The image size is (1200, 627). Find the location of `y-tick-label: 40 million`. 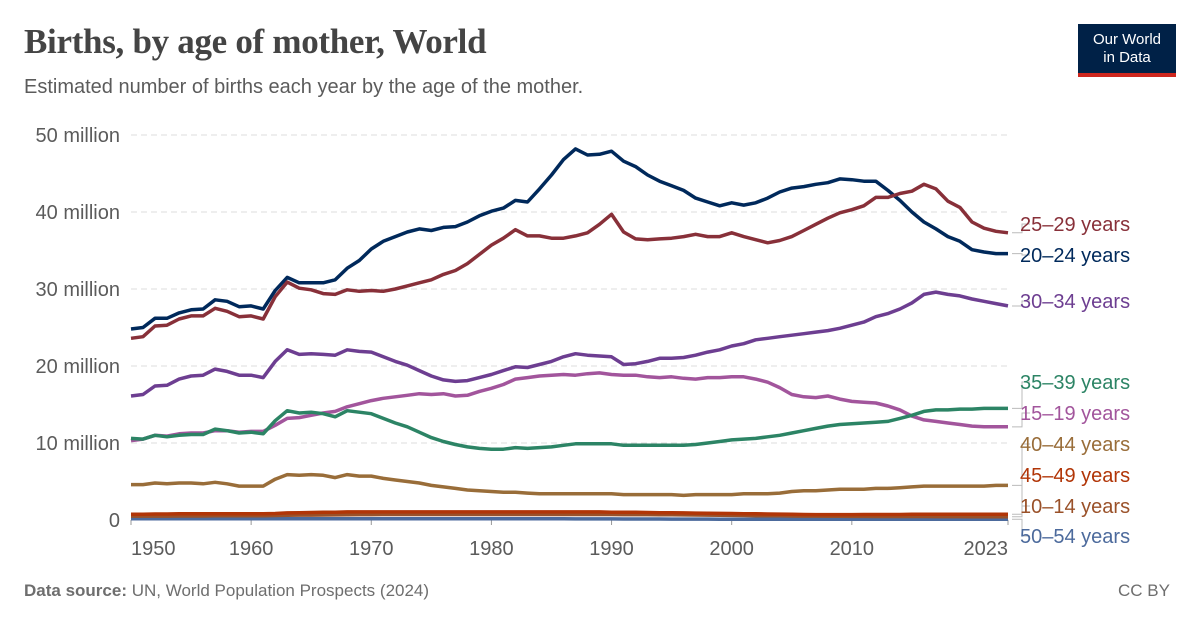

y-tick-label: 40 million is located at coordinates (78, 213).